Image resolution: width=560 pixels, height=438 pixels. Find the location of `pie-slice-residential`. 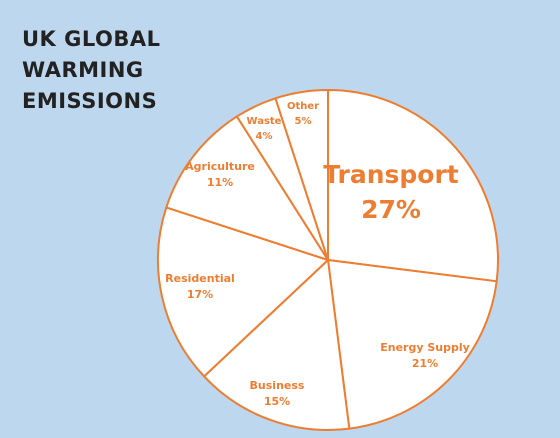

pie-slice-residential is located at coordinates (243, 292).